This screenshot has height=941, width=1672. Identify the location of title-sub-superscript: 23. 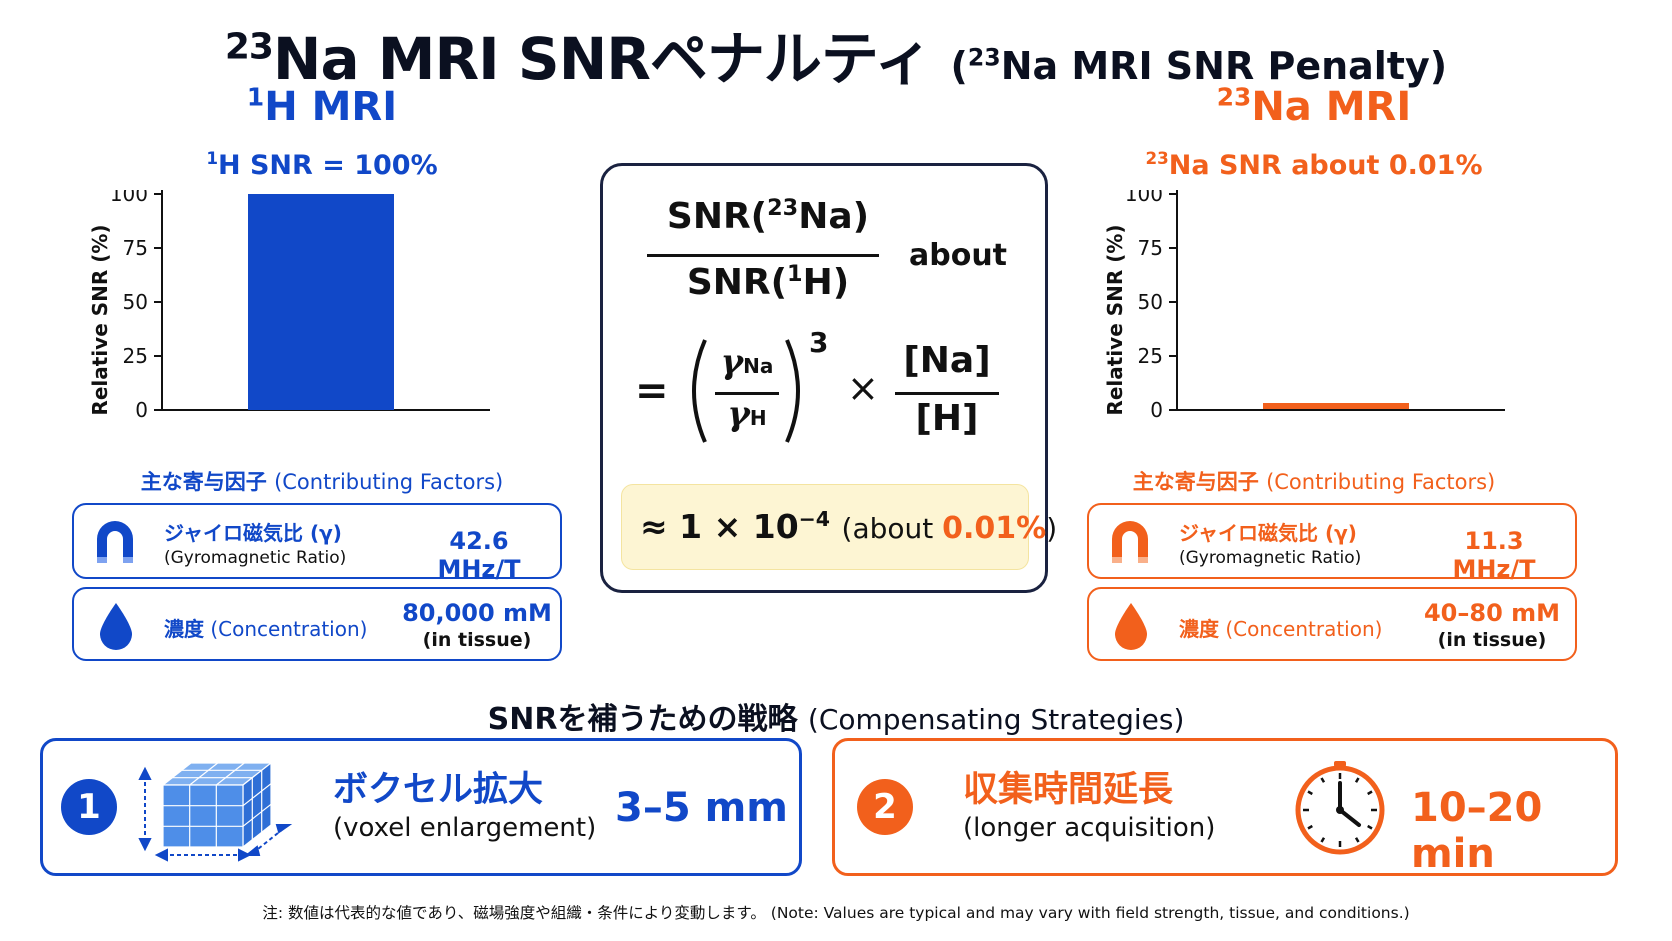
(984, 57).